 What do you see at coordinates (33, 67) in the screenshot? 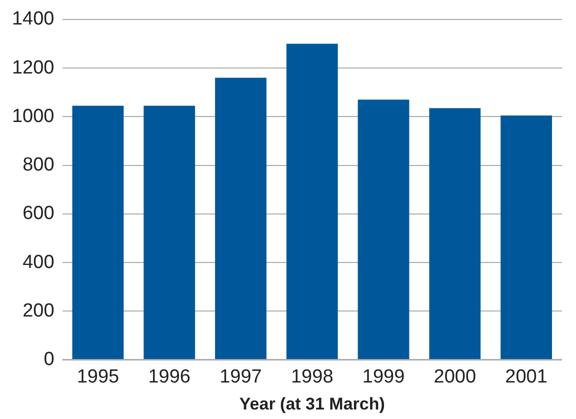
I see `y-tick-label: 1200` at bounding box center [33, 67].